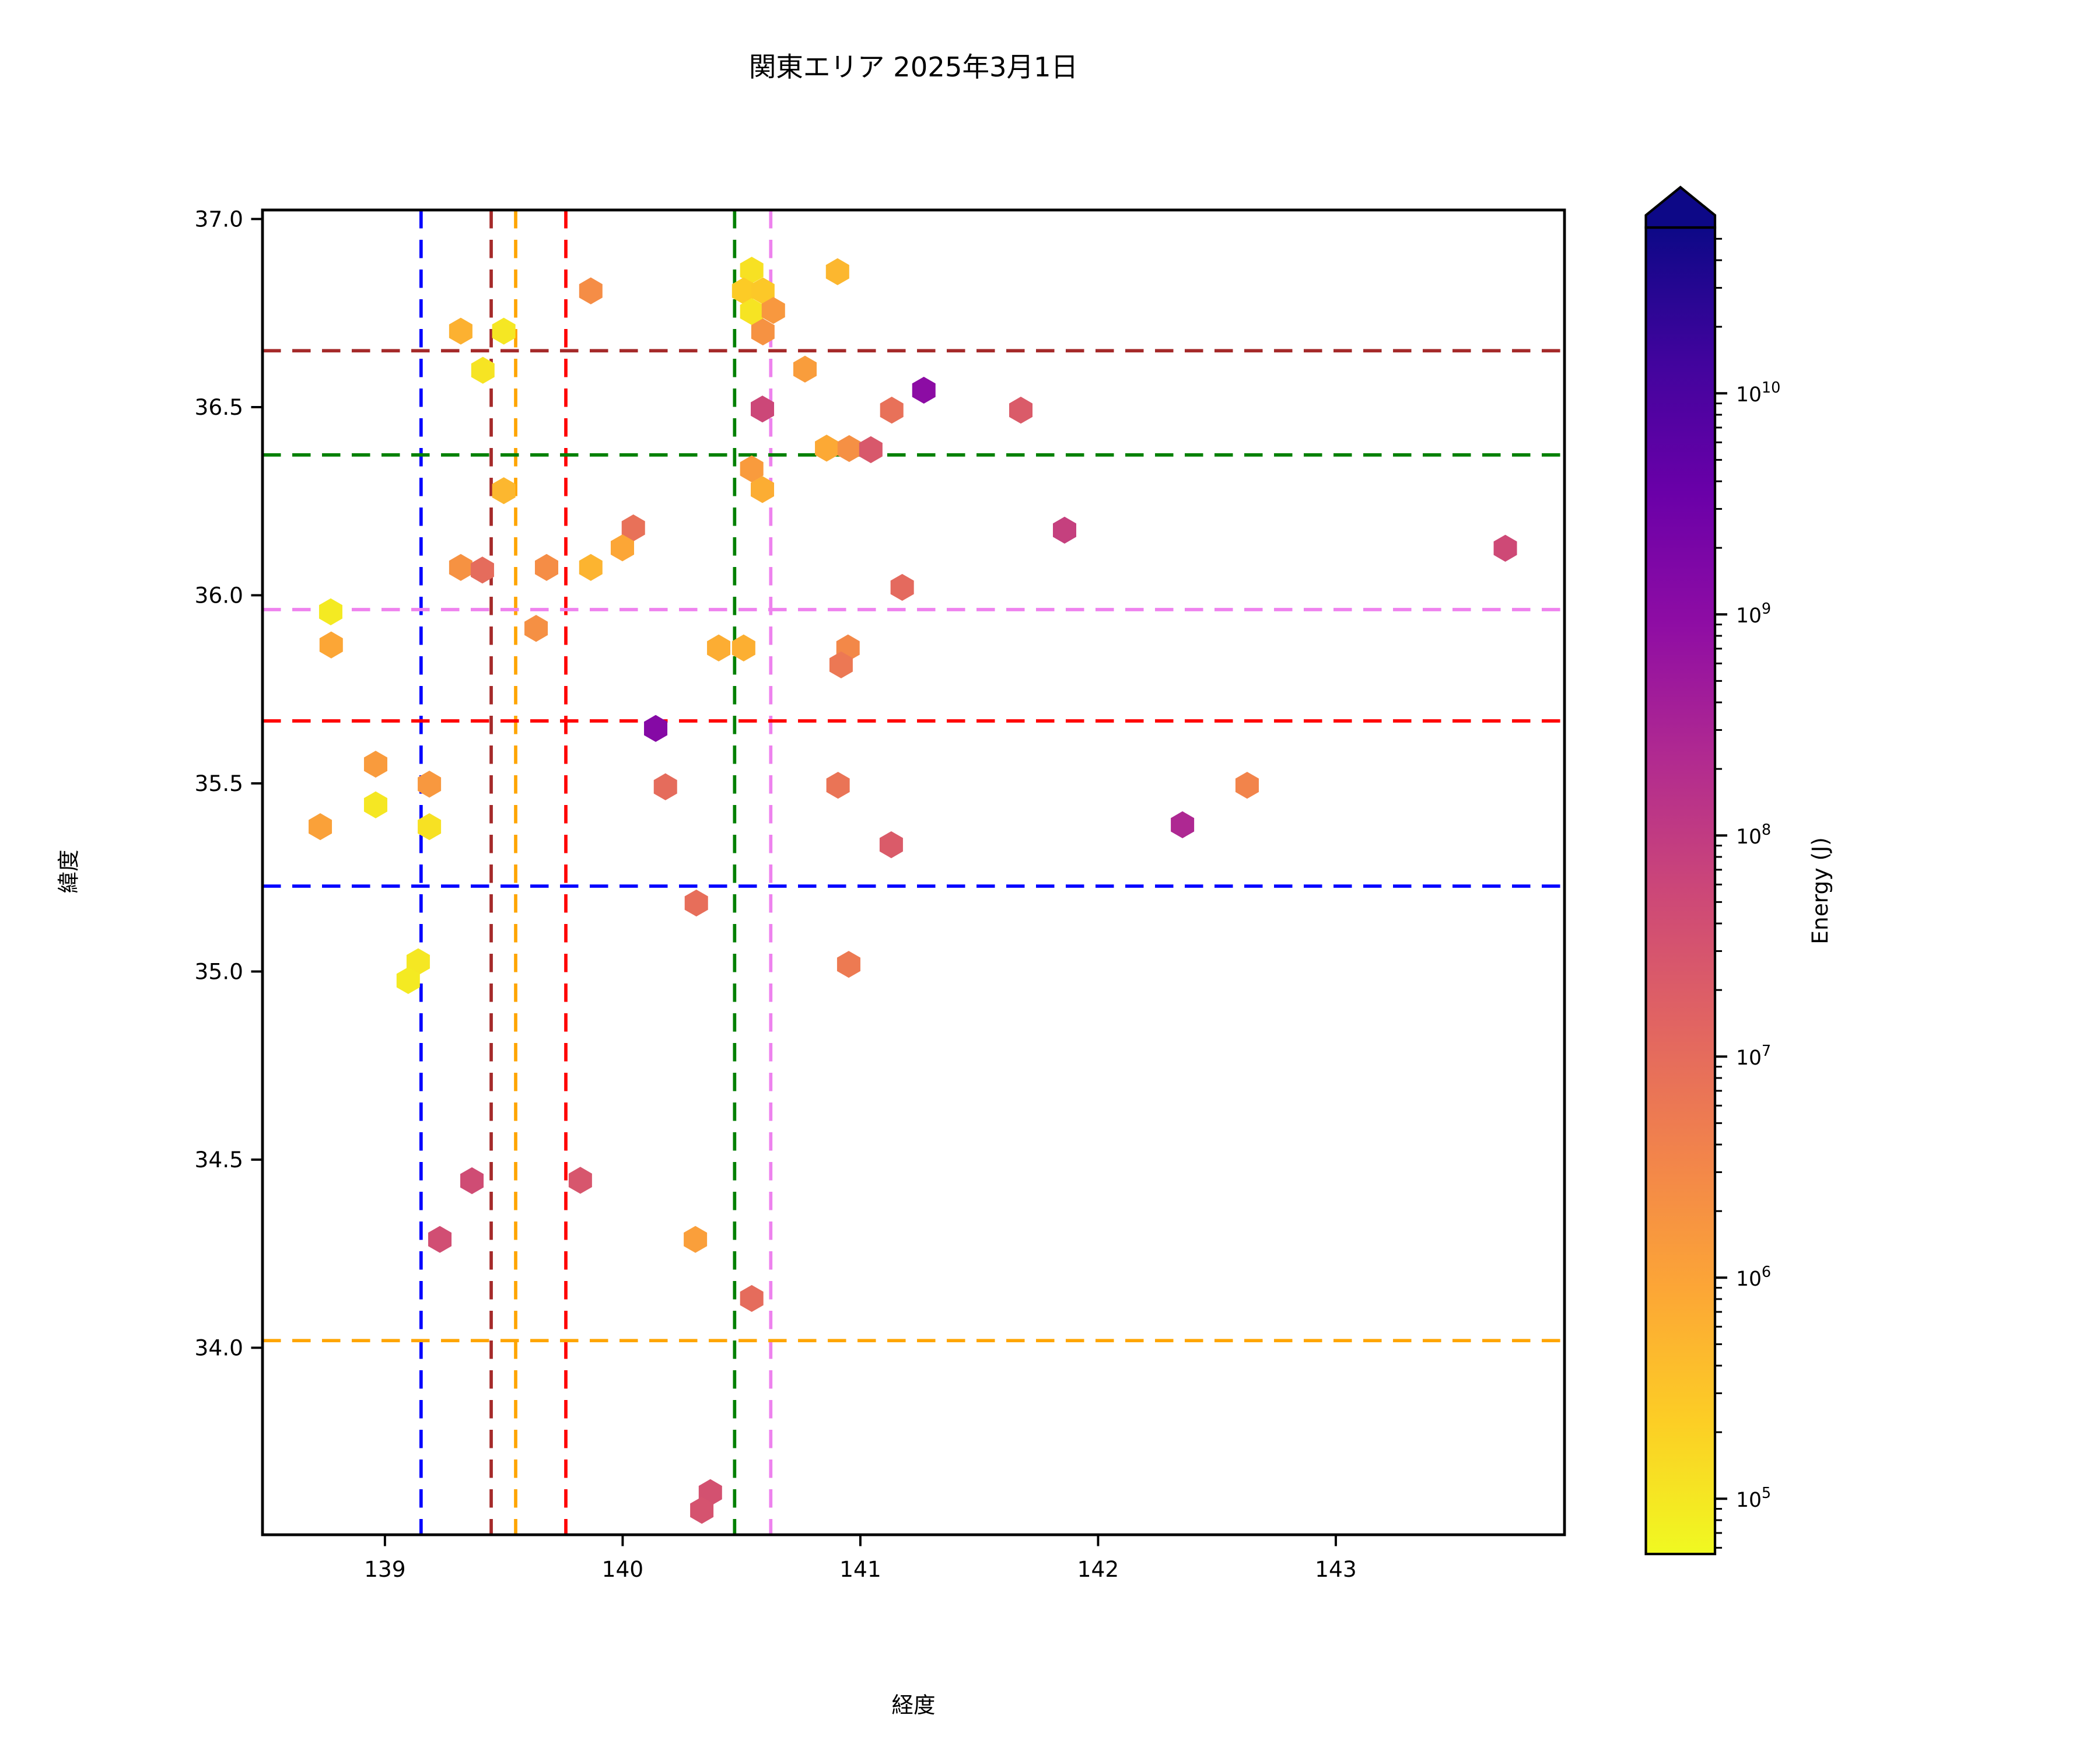 The height and width of the screenshot is (1750, 2100). I want to click on colorbar-arrow, so click(1680, 208).